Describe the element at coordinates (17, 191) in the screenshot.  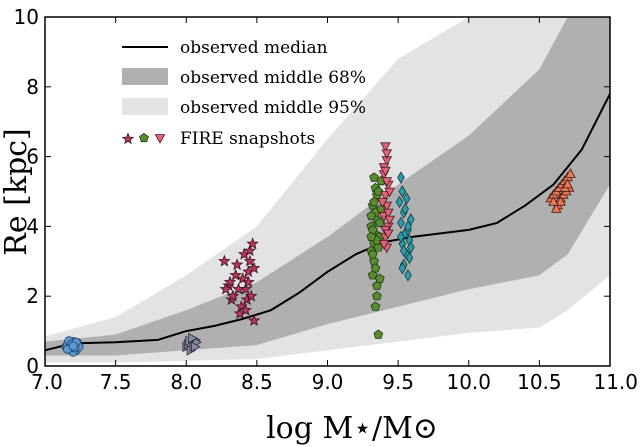
I see `y-axis-label: Re [kpc]` at that location.